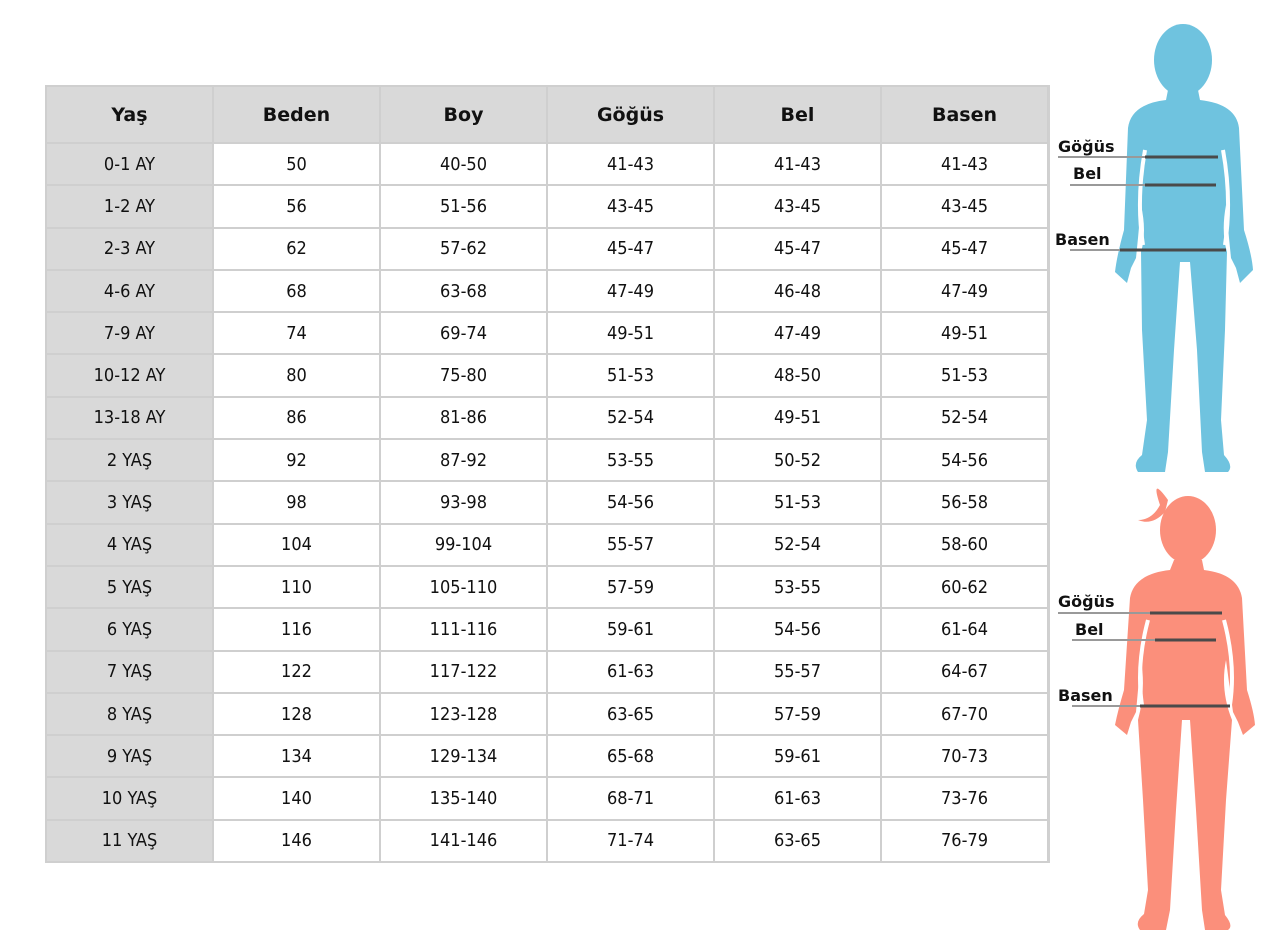 This screenshot has width=1280, height=948. What do you see at coordinates (1183, 60) in the screenshot?
I see `boy-head` at bounding box center [1183, 60].